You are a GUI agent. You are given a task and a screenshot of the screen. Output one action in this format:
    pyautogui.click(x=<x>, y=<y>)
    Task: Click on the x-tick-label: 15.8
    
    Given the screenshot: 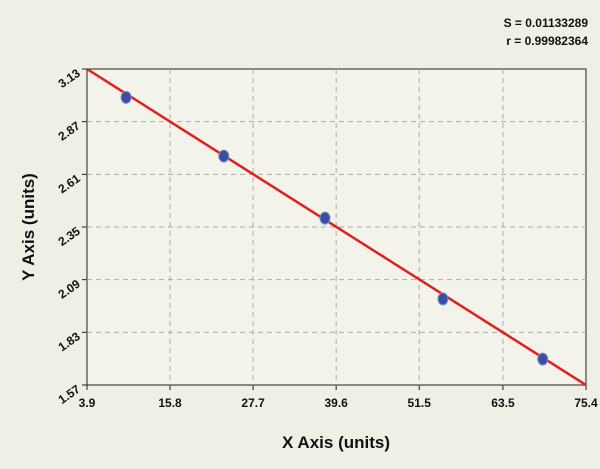 What is the action you would take?
    pyautogui.click(x=170, y=403)
    